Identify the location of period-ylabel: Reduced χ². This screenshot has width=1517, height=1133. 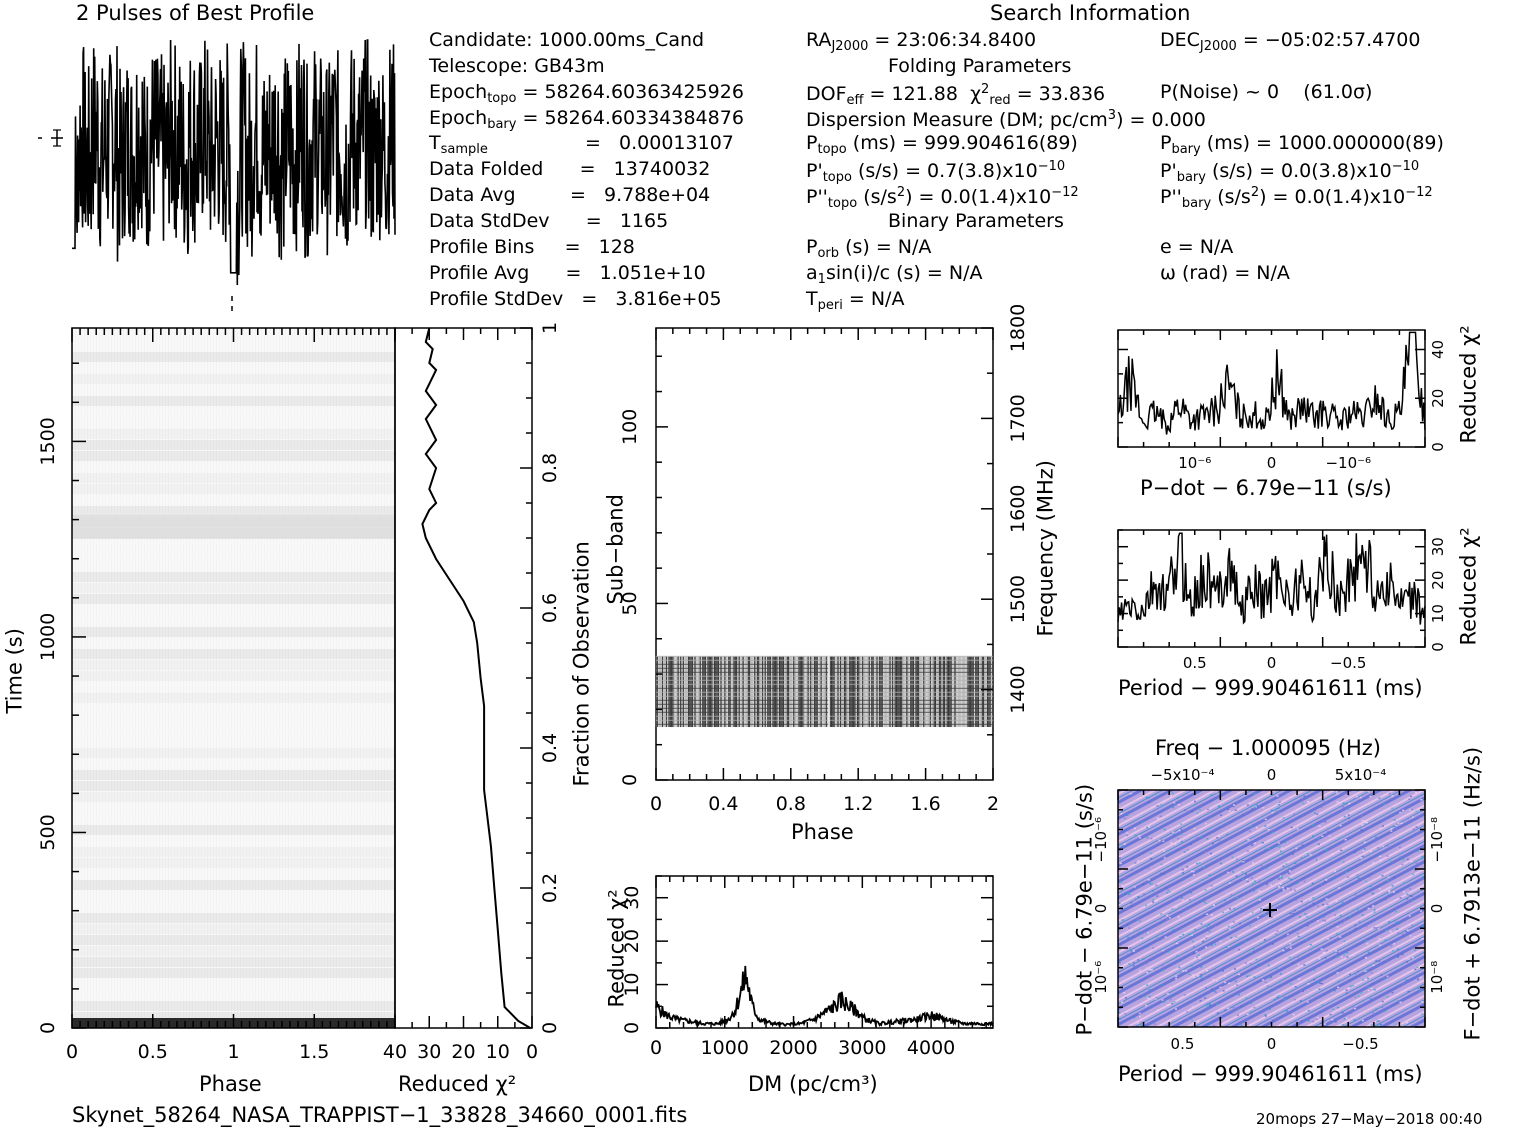
(1468, 586).